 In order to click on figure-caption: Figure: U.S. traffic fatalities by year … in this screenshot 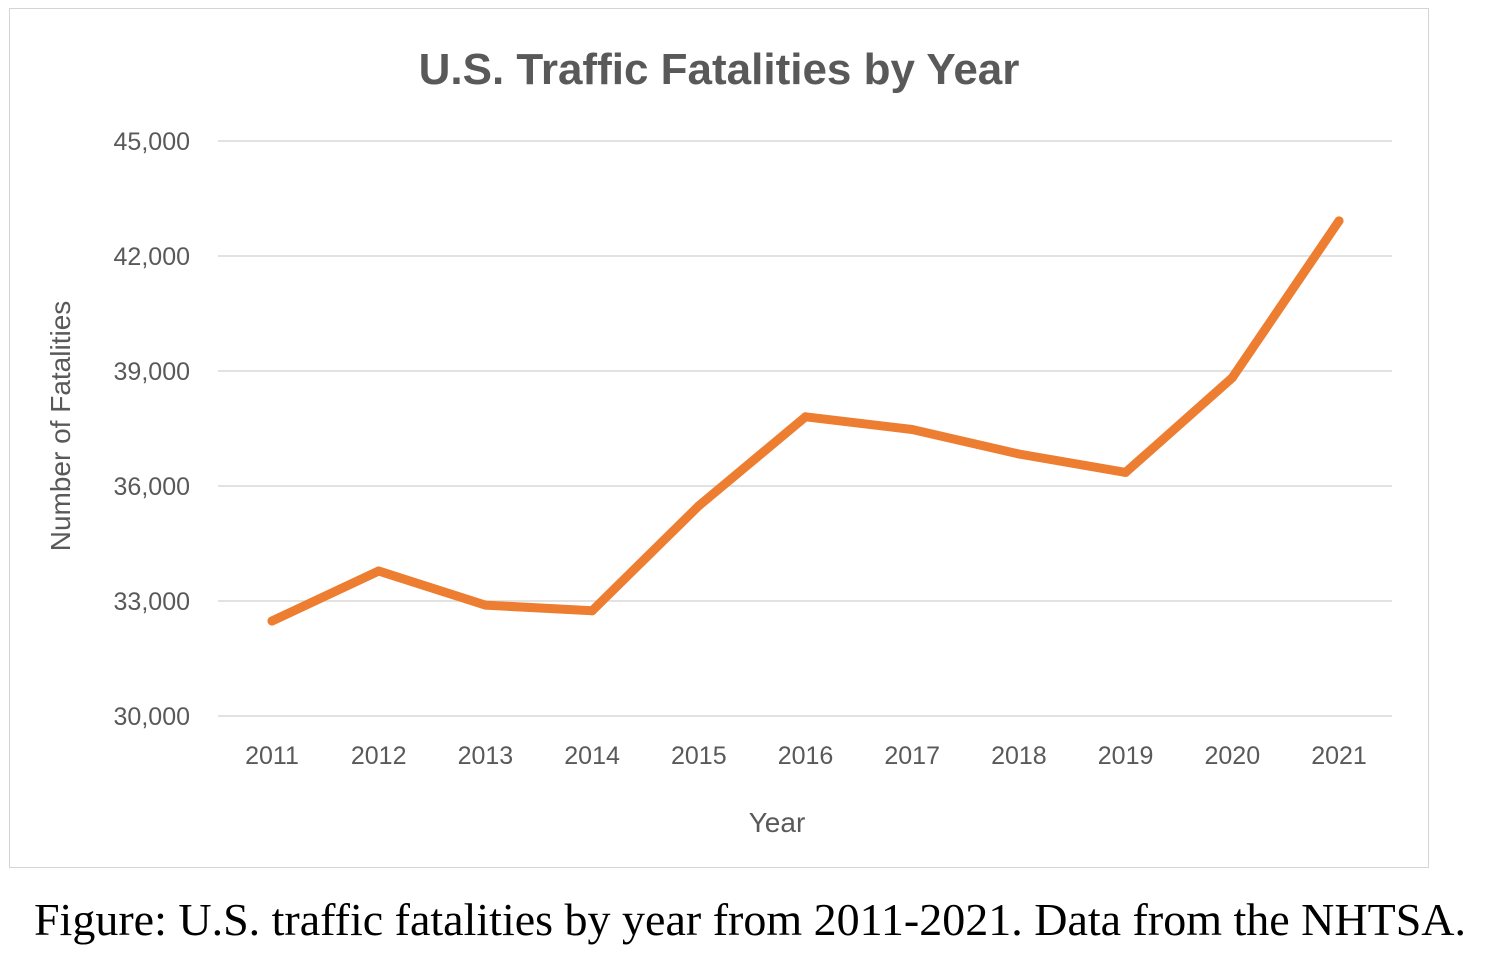, I will do `click(750, 919)`.